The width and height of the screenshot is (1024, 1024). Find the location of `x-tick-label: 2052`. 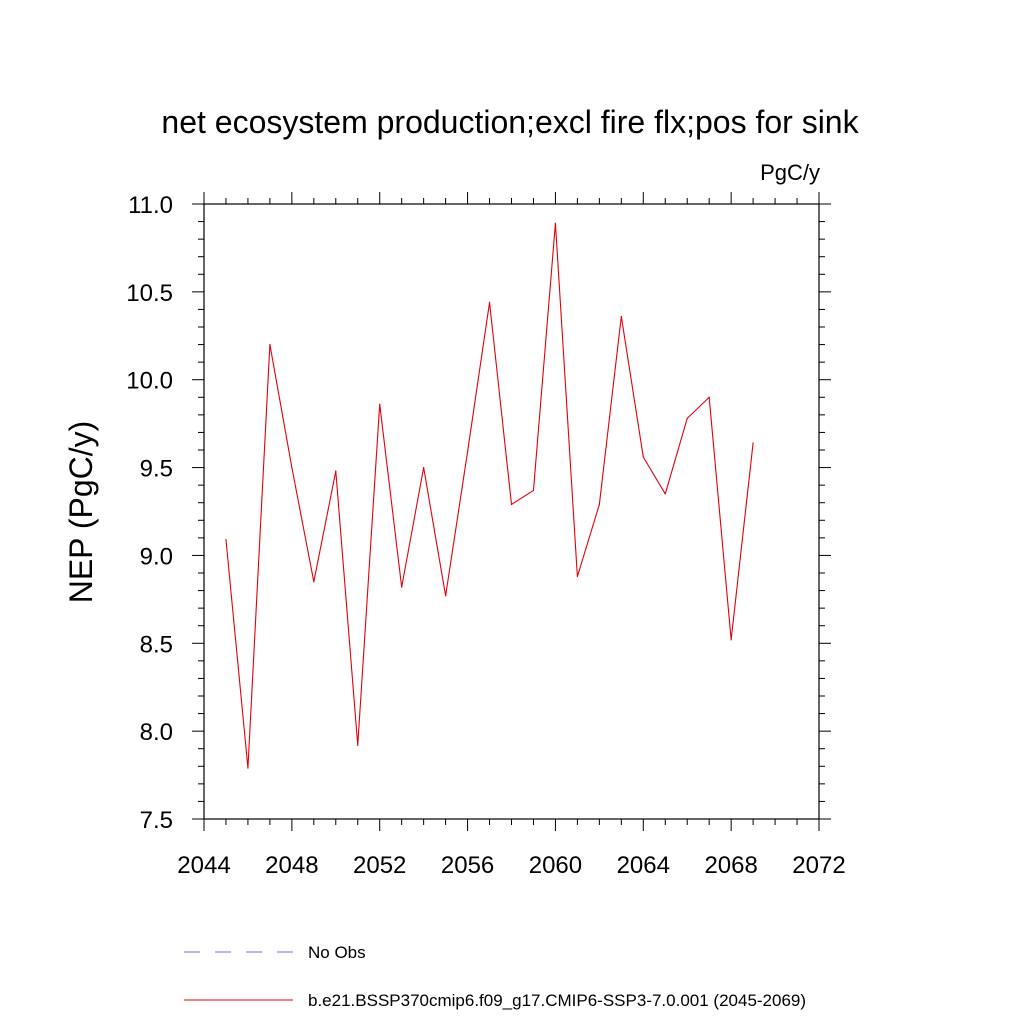

x-tick-label: 2052 is located at coordinates (379, 865).